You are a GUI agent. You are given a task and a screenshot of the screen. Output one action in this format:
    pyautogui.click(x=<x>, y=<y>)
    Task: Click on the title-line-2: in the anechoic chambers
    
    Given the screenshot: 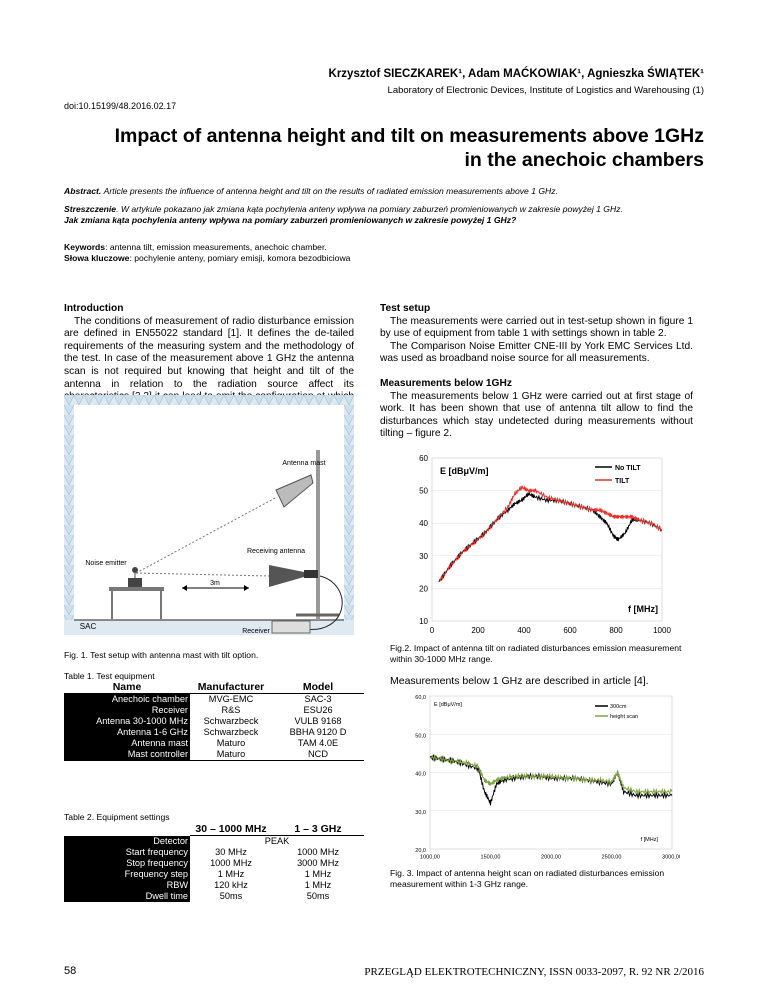 What is the action you would take?
    pyautogui.click(x=584, y=160)
    